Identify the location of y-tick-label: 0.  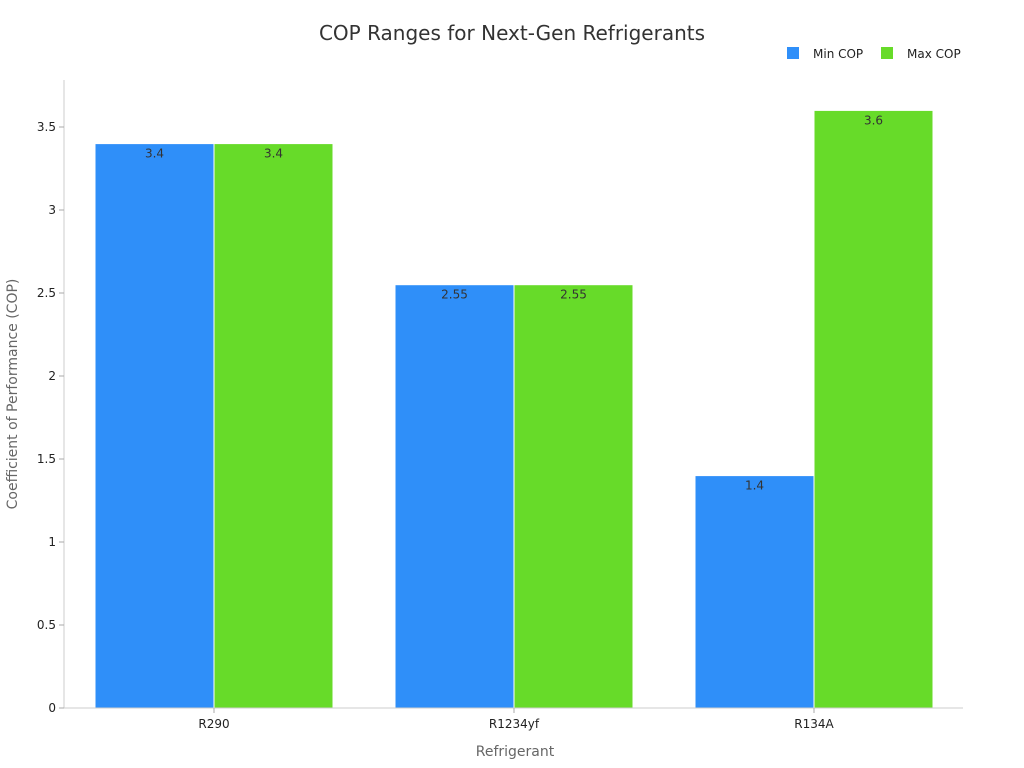
(52, 708).